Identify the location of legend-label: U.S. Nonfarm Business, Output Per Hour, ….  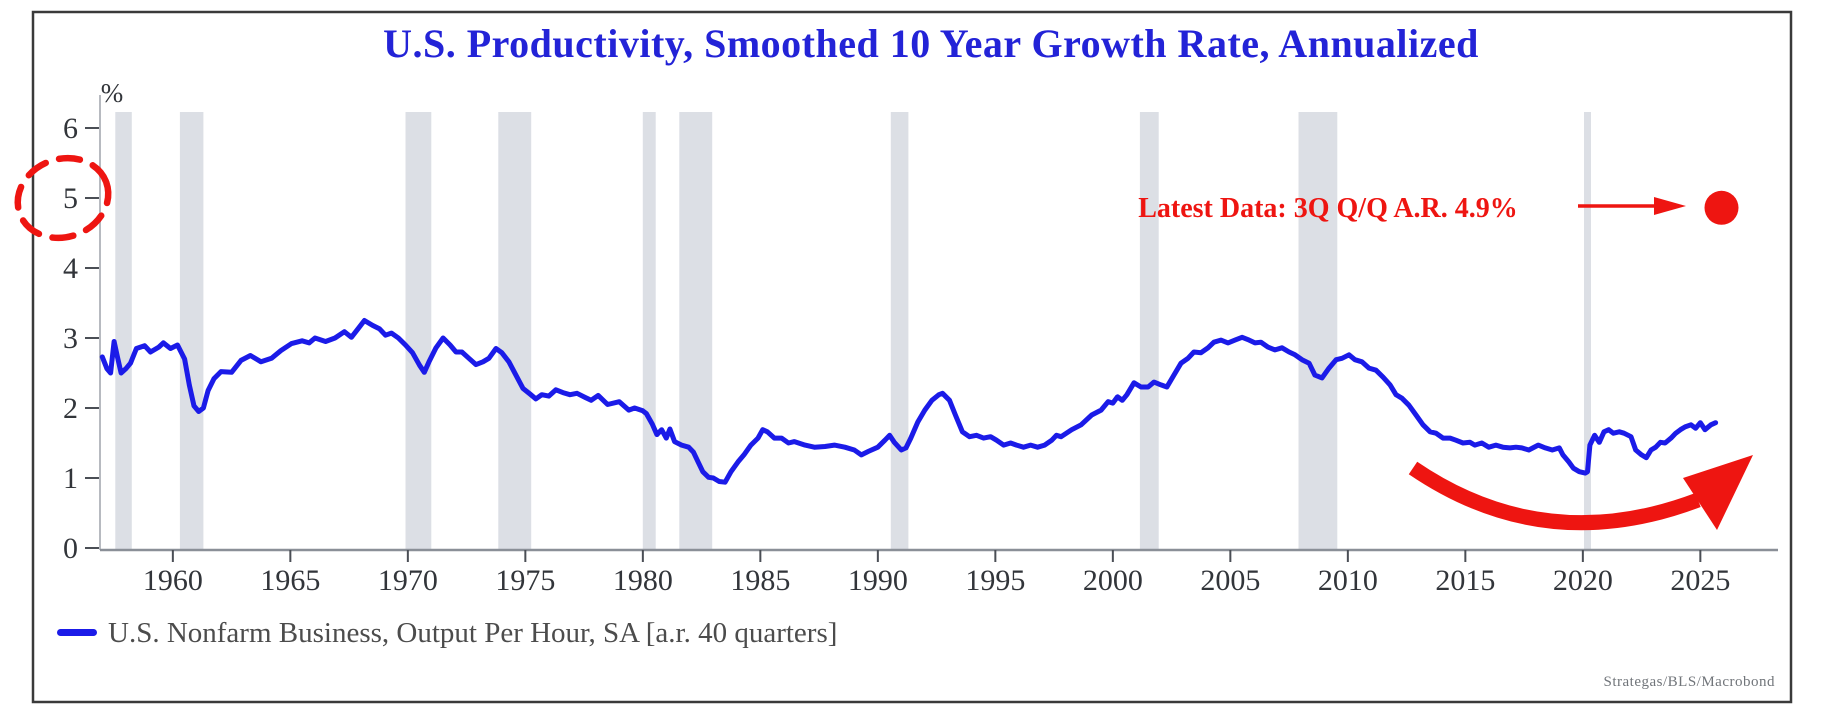
(472, 633).